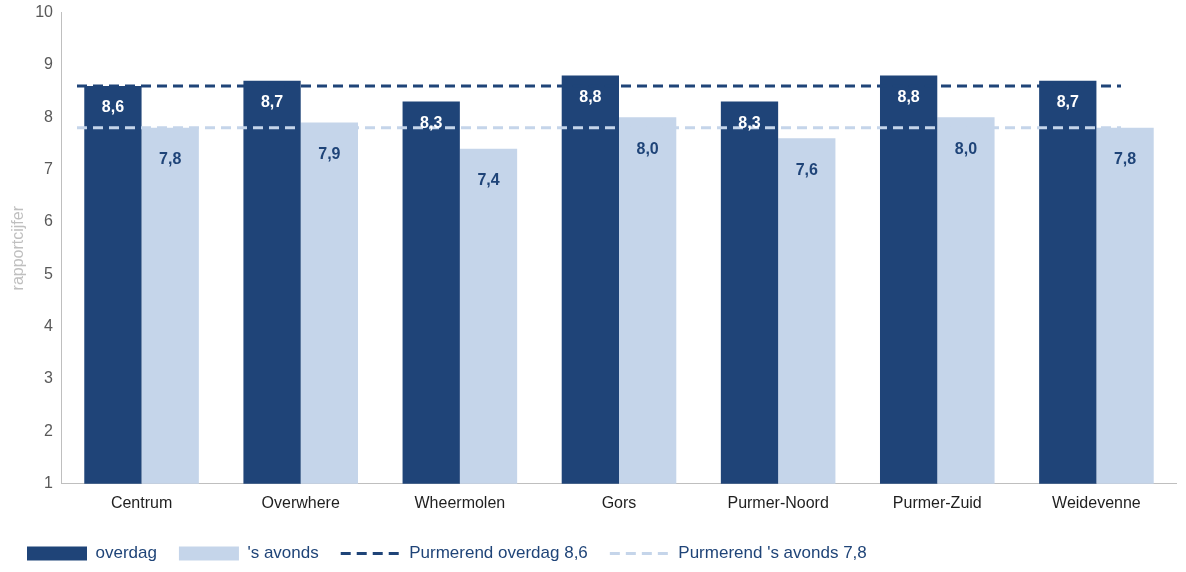 This screenshot has width=1186, height=572. Describe the element at coordinates (300, 502) in the screenshot. I see `x-tick-label: Overwhere` at that location.